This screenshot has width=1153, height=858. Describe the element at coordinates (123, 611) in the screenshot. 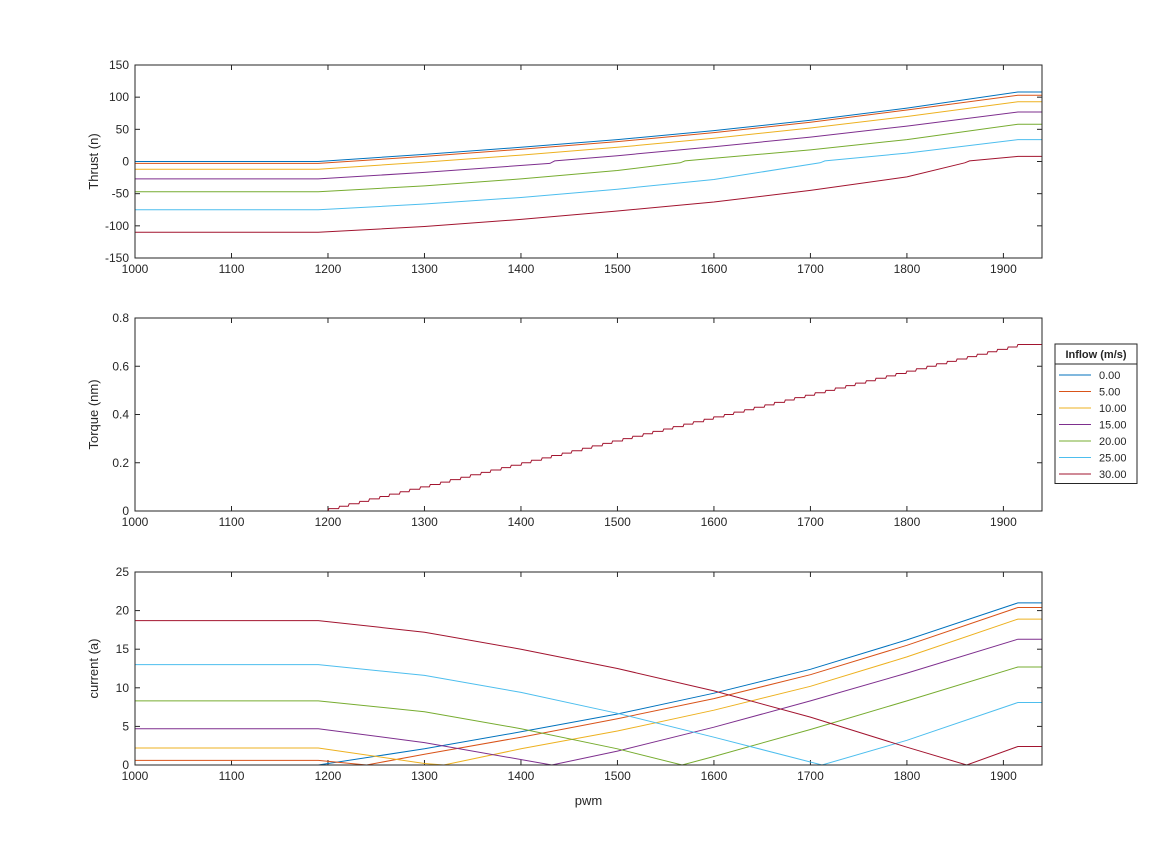

I see `y-tick-label: 20` at that location.